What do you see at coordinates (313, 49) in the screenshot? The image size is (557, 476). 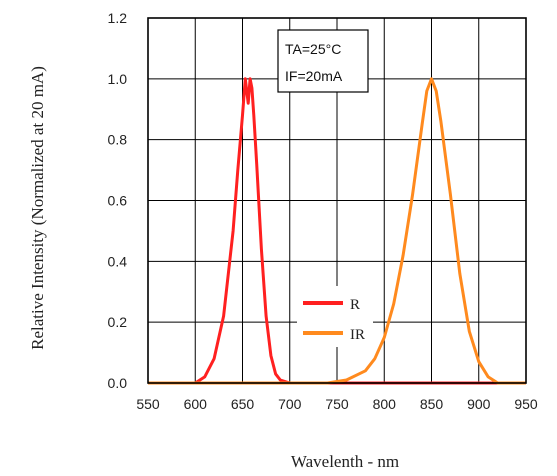 I see `annotation-ta: TA=25°C` at bounding box center [313, 49].